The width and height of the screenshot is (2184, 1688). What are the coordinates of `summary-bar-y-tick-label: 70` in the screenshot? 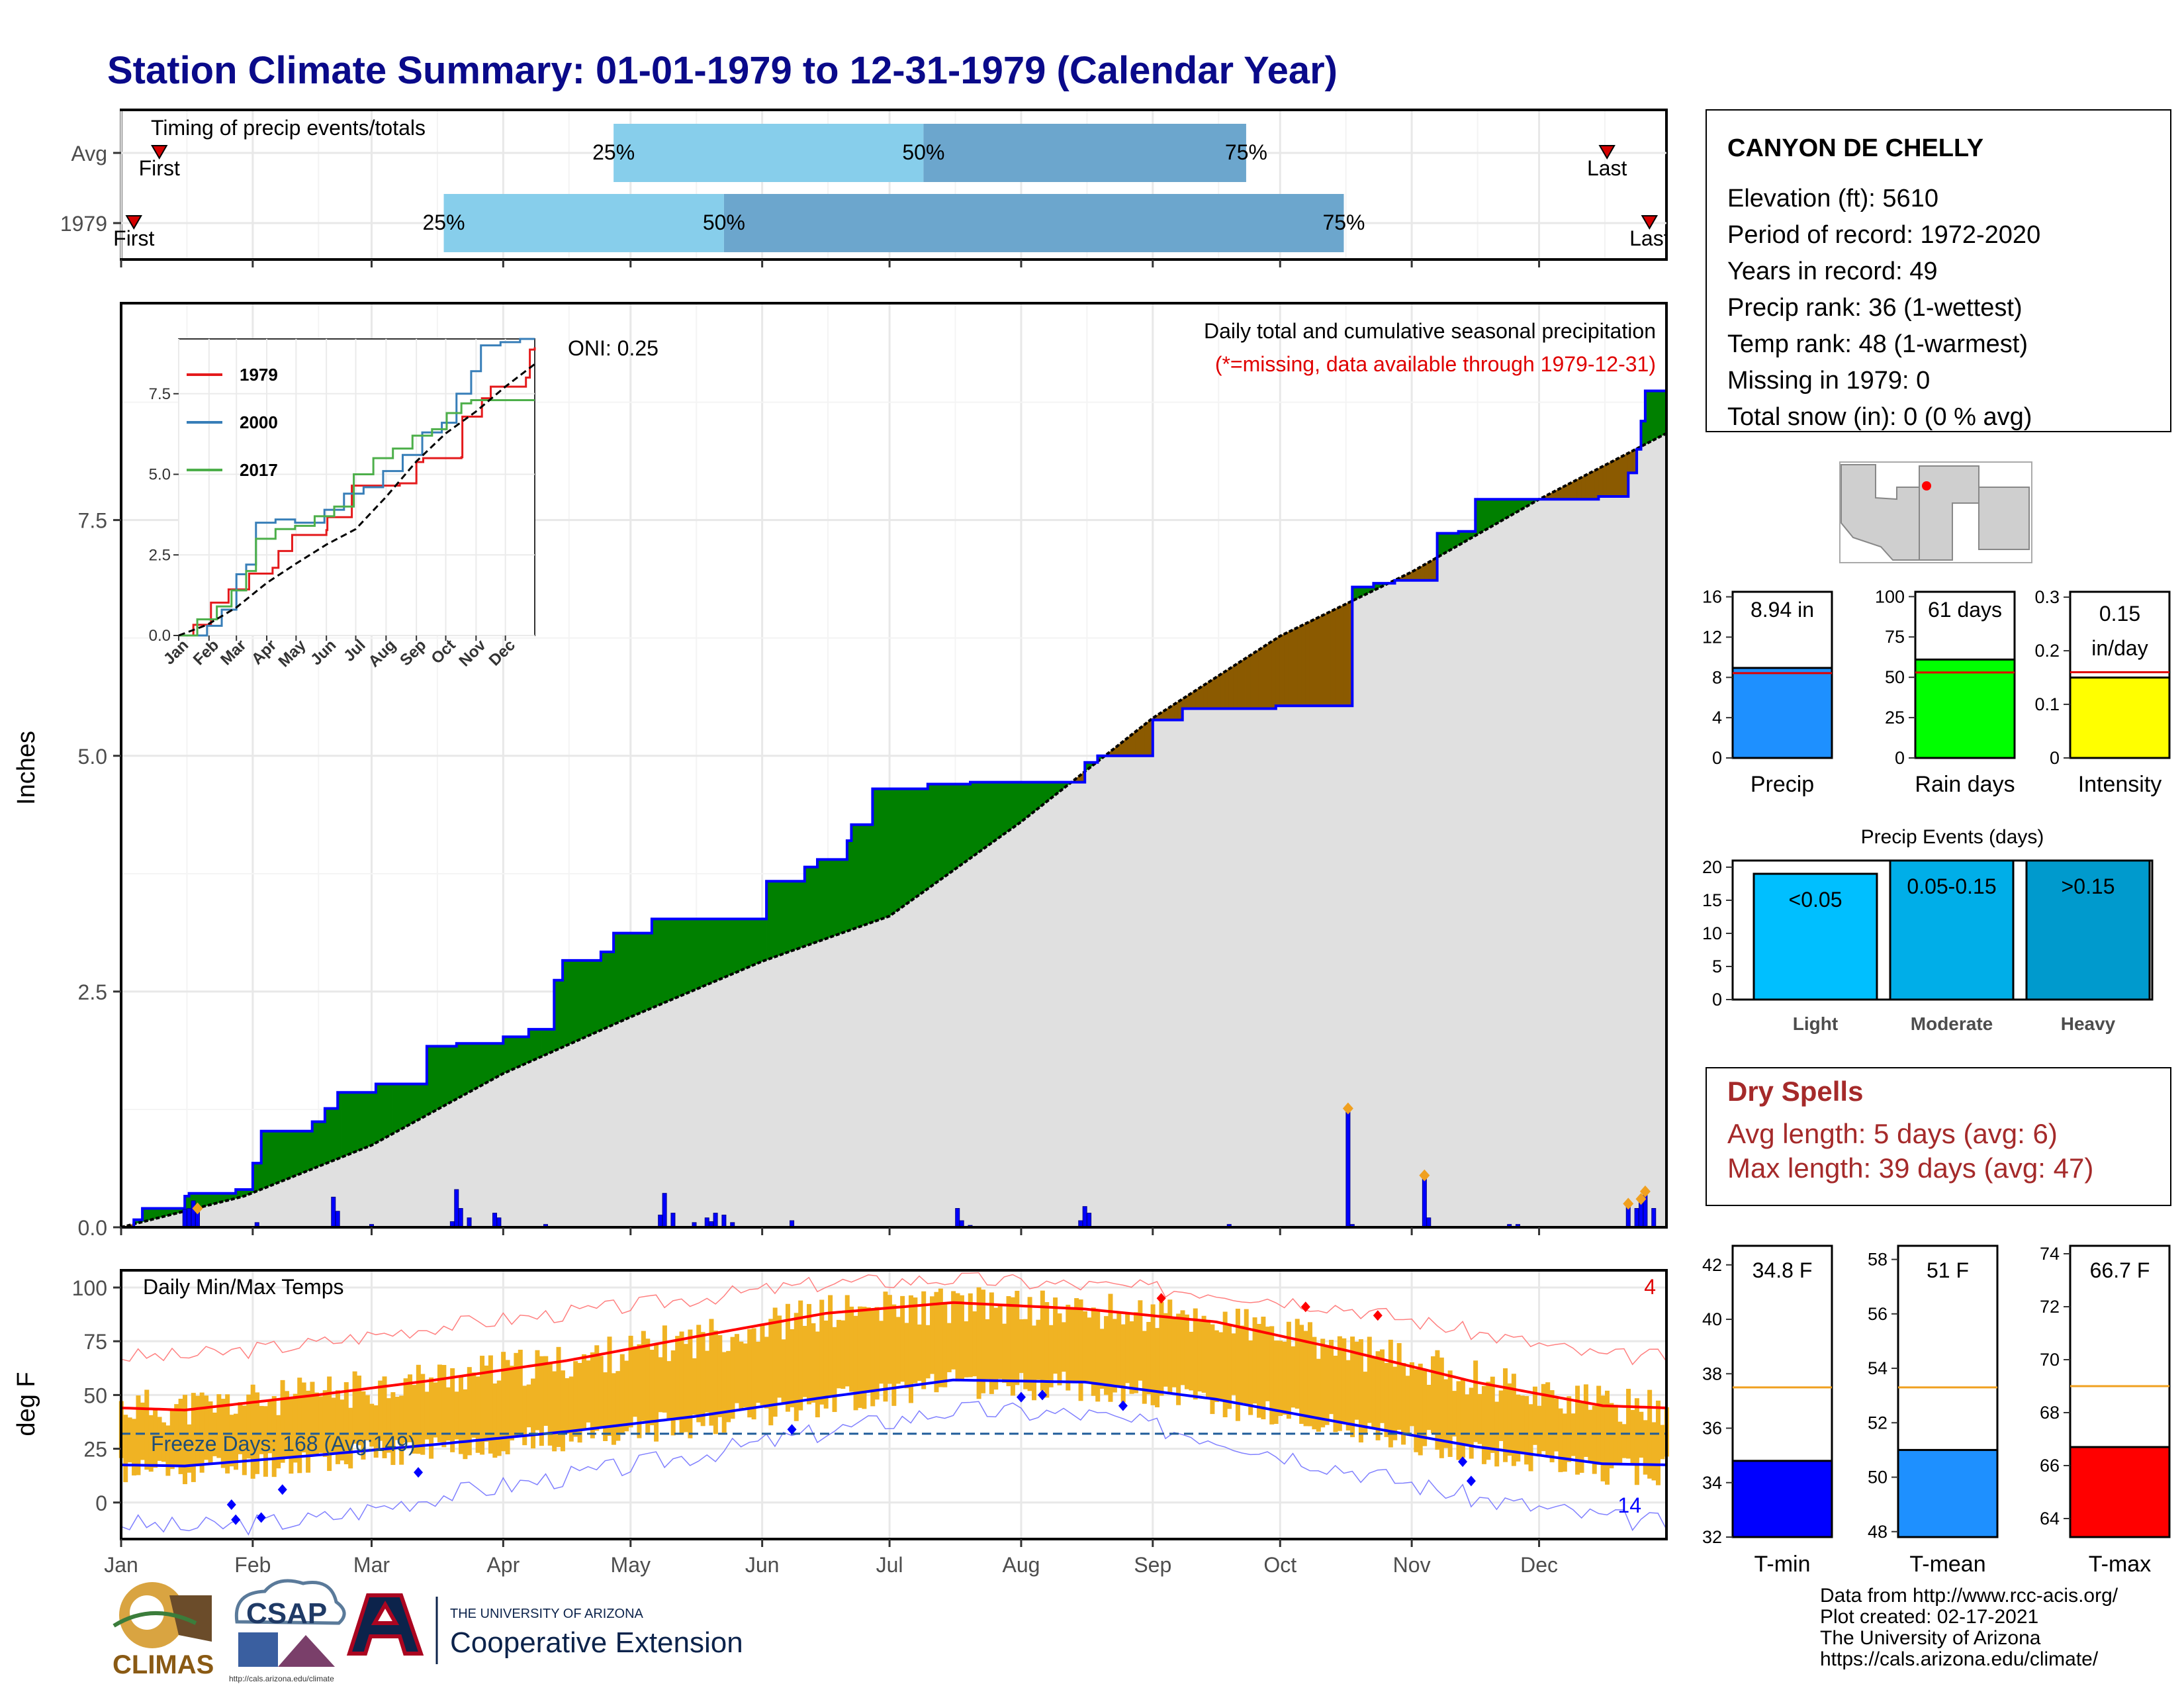 It's located at (2050, 1360).